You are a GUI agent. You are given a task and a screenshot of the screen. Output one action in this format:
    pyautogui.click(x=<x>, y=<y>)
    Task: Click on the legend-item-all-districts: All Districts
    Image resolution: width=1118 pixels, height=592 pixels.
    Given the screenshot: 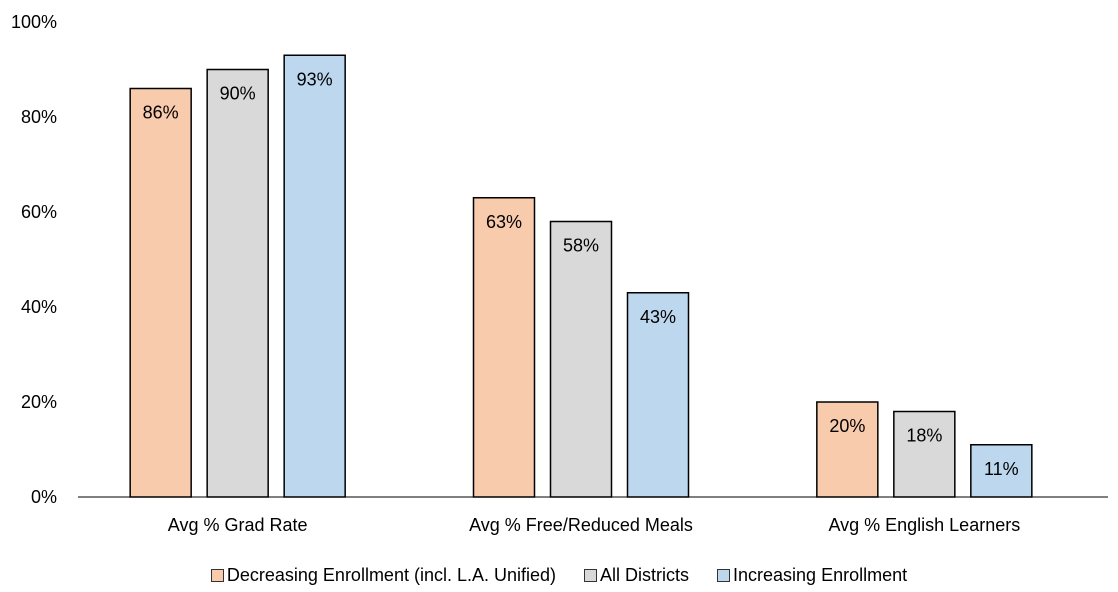 What is the action you would take?
    pyautogui.click(x=636, y=575)
    